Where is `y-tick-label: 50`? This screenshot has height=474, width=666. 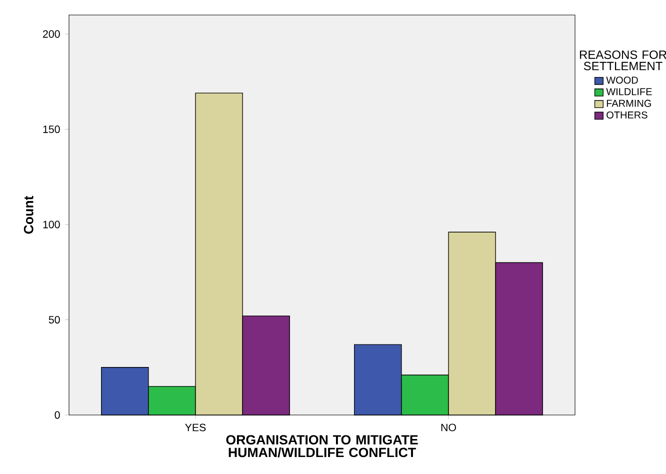
y-tick-label: 50 is located at coordinates (54, 320).